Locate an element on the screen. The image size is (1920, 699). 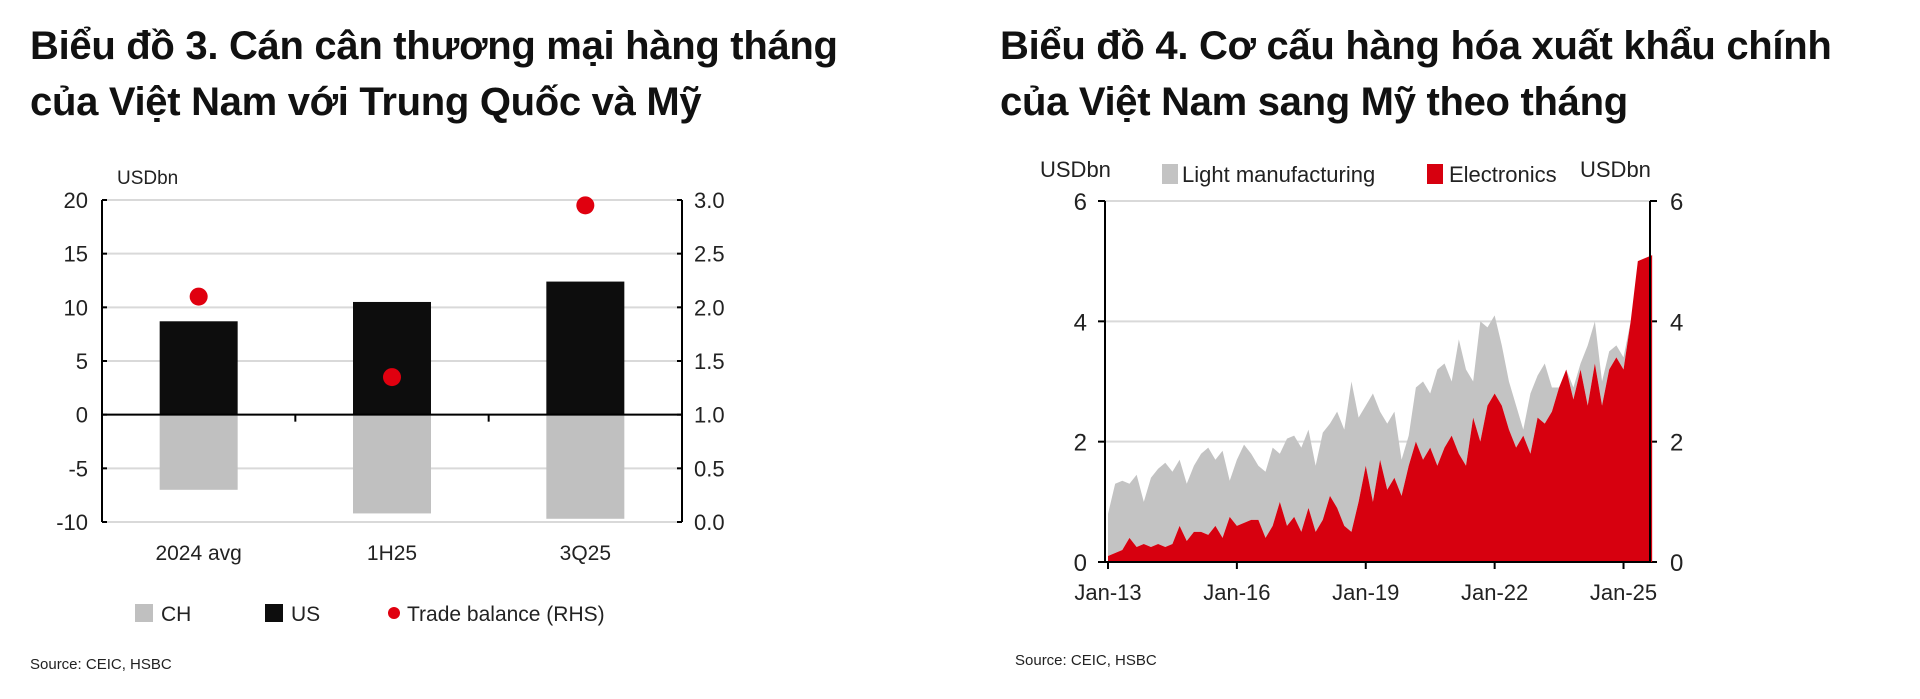
y2-tick-label: 2 is located at coordinates (1676, 443).